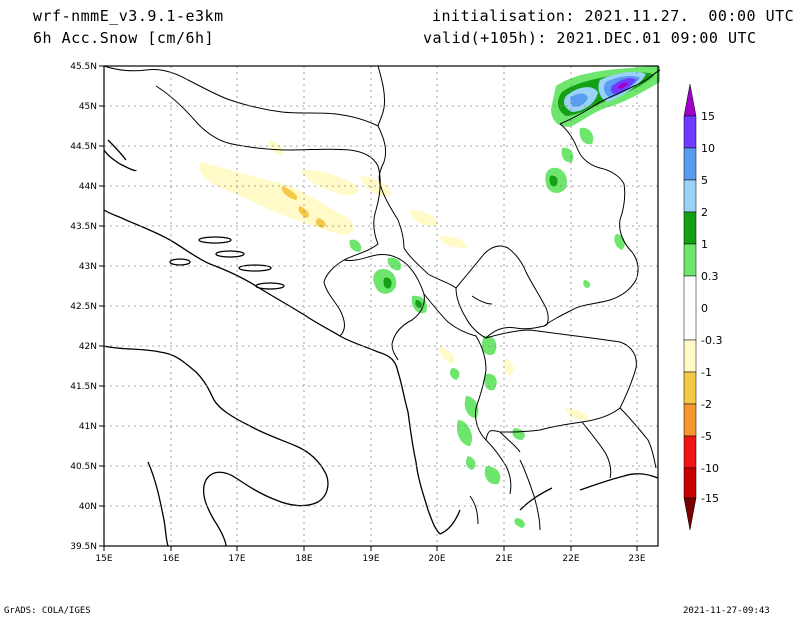 Image resolution: width=800 pixels, height=618 pixels. What do you see at coordinates (170, 559) in the screenshot?
I see `lon-label: 16E` at bounding box center [170, 559].